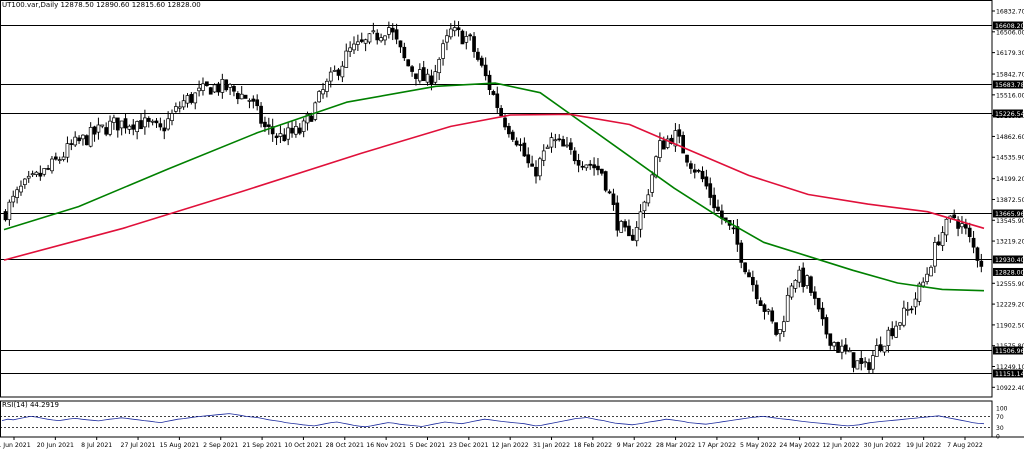 The height and width of the screenshot is (460, 1024). Describe the element at coordinates (1010, 75) in the screenshot. I see `price-tick-label: 15842.70` at that location.